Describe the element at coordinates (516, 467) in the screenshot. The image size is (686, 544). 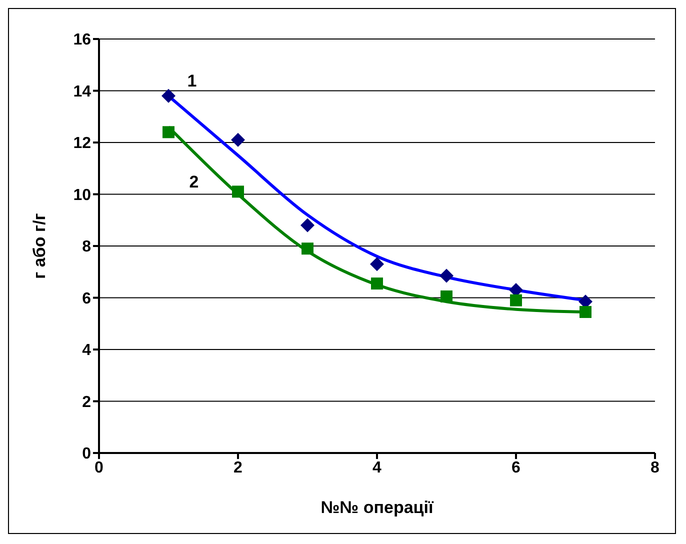
I see `x-tick-label: 6` at that location.